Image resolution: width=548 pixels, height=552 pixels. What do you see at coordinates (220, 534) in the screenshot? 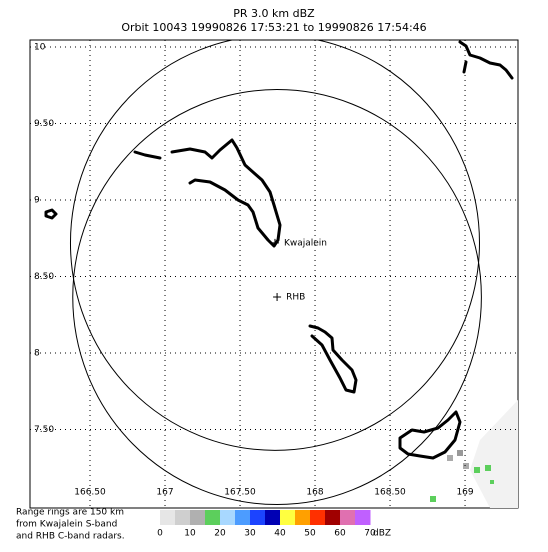
I see `colorbar-tick-label: 20` at bounding box center [220, 534].